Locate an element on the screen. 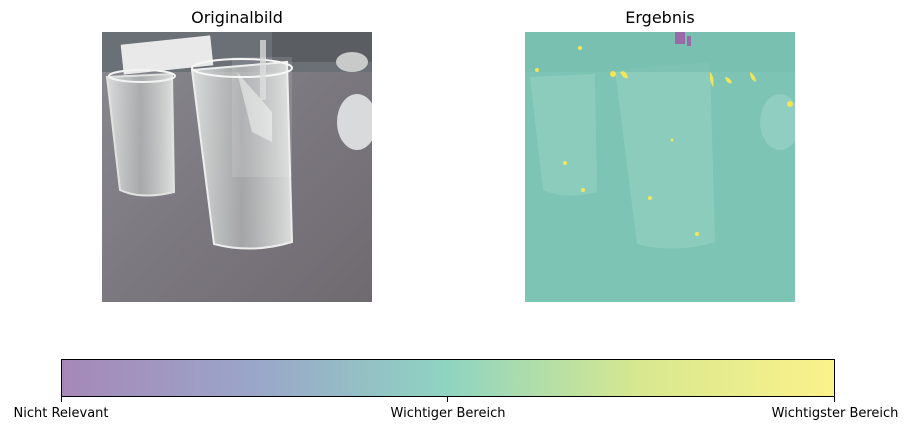  colorbar-label-important: Wichtiger Bereich is located at coordinates (448, 413).